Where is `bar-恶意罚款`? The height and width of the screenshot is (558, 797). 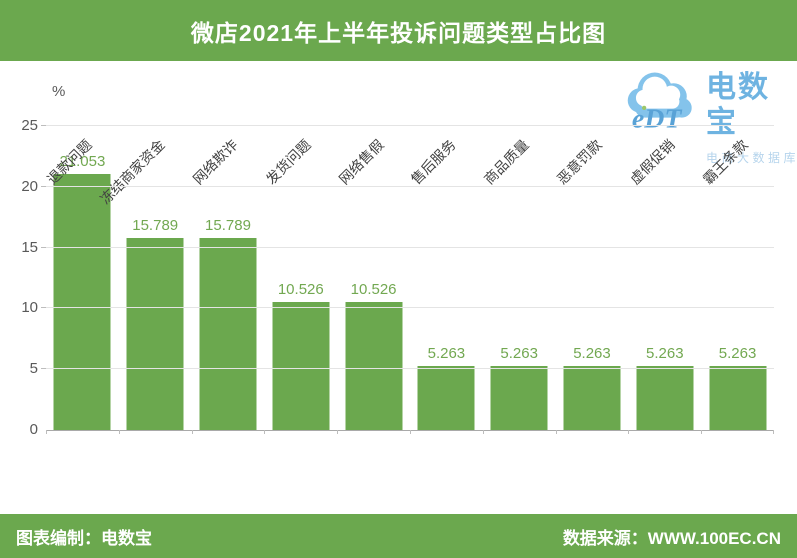
bar-恶意罚款 is located at coordinates (592, 398).